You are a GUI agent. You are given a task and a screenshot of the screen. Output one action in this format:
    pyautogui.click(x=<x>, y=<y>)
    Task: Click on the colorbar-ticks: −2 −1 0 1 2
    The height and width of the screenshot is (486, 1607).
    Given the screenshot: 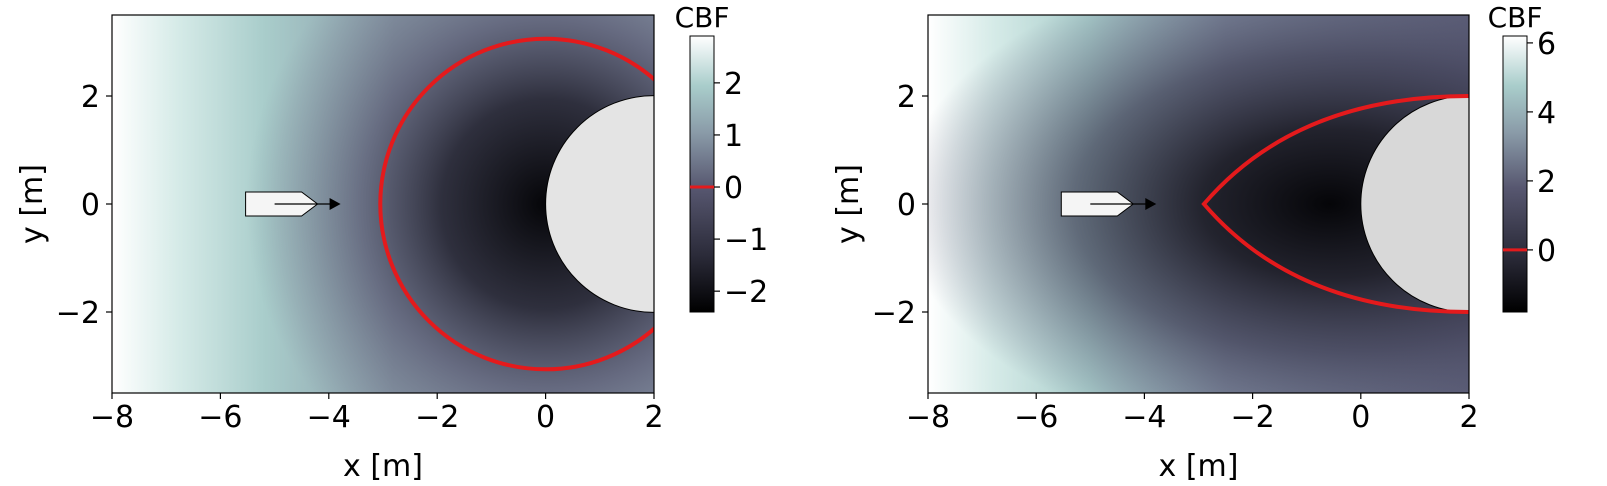 What is the action you would take?
    pyautogui.click(x=729, y=188)
    